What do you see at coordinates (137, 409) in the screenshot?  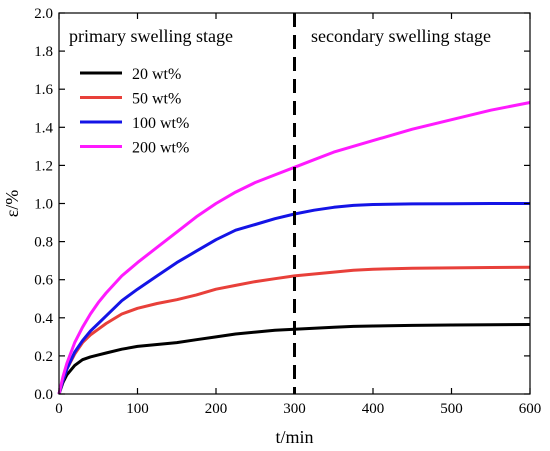 I see `x-tick-label: 100` at bounding box center [137, 409].